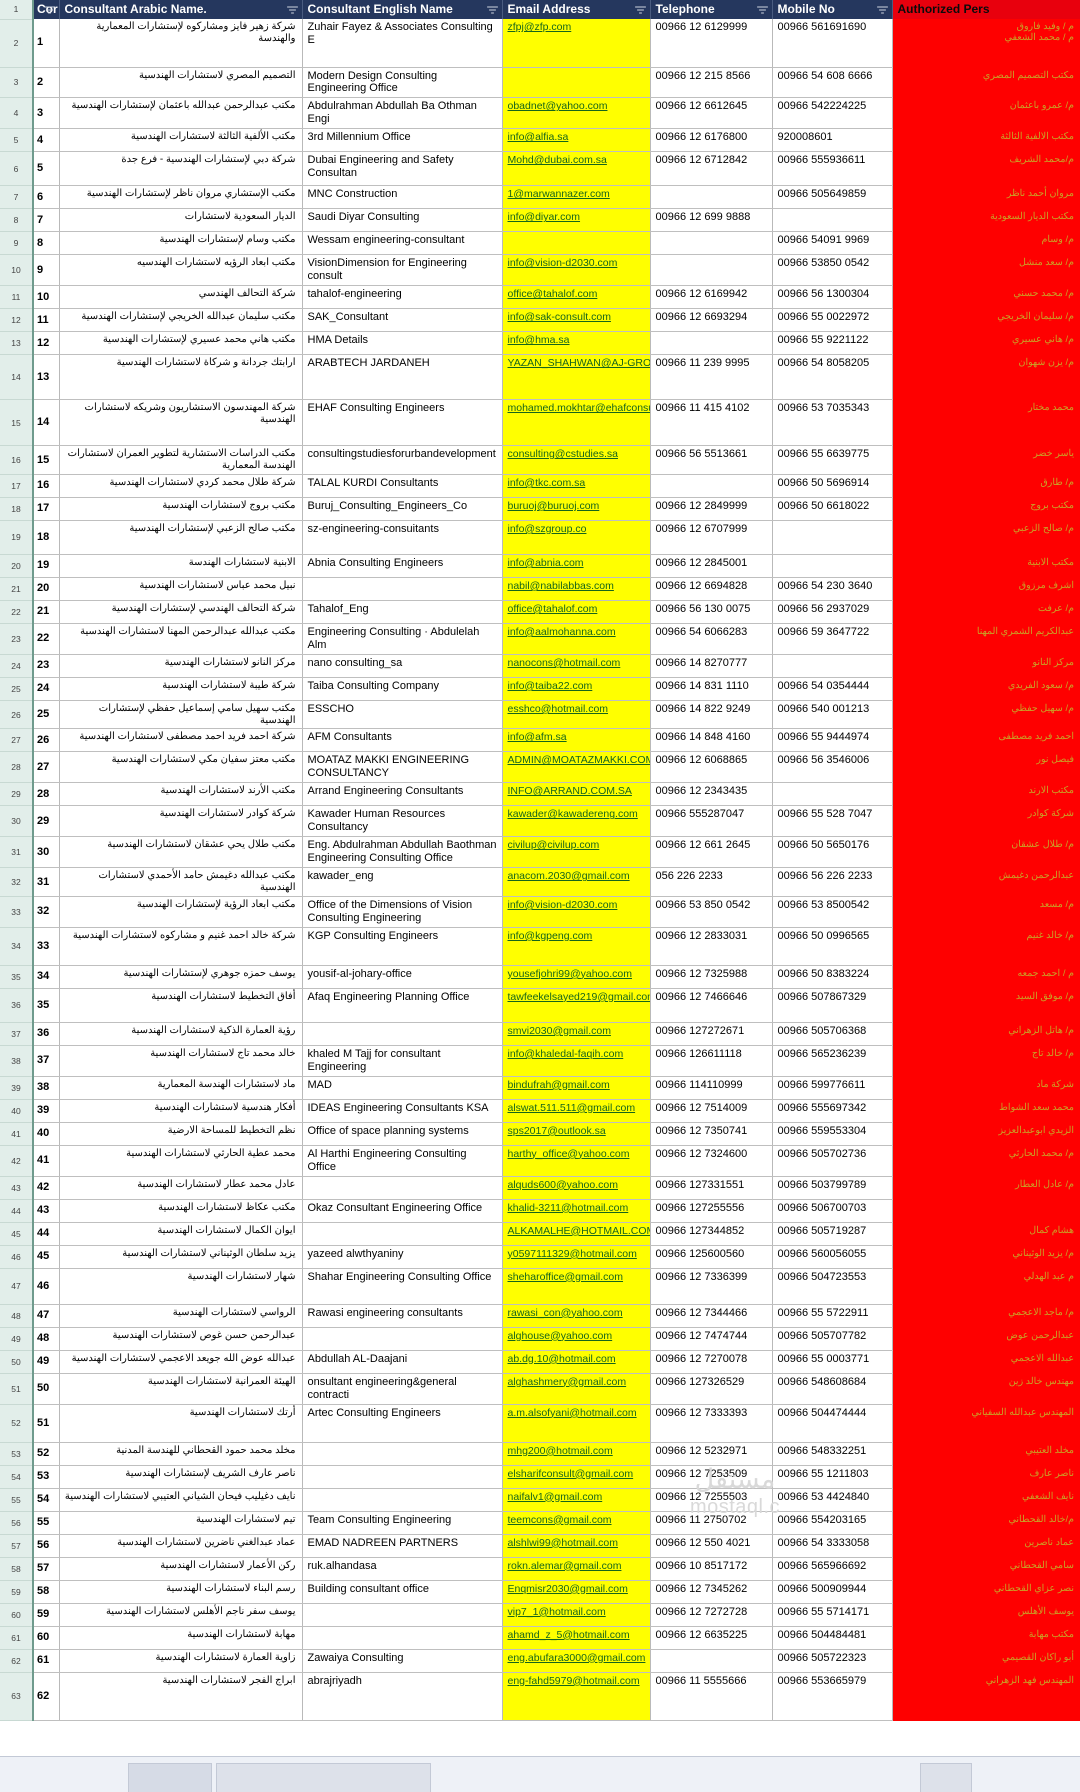 This screenshot has height=1792, width=1080. Describe the element at coordinates (181, 1257) in the screenshot. I see `cell-ar: يزيد سلطان الوثيناني لاستشارات الهندسية` at that location.